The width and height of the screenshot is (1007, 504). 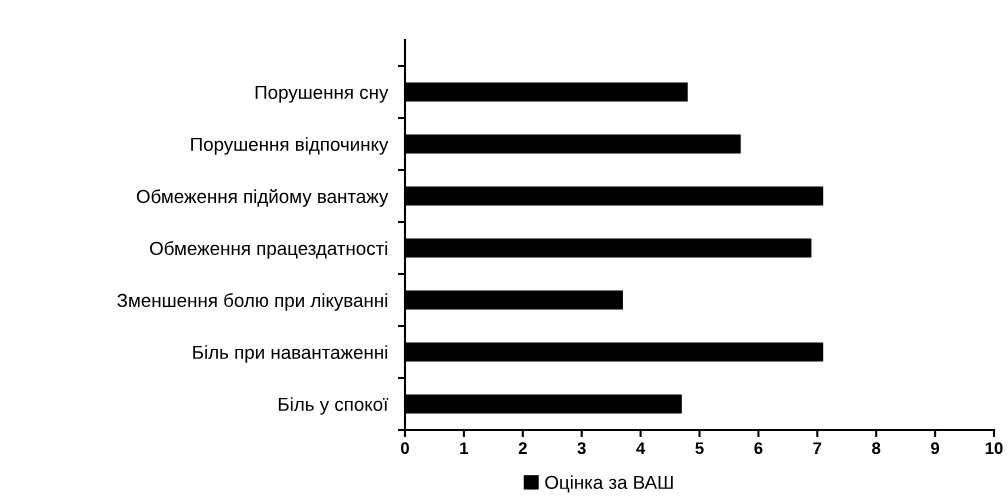 What do you see at coordinates (581, 448) in the screenshot?
I see `x-tick-label: 3` at bounding box center [581, 448].